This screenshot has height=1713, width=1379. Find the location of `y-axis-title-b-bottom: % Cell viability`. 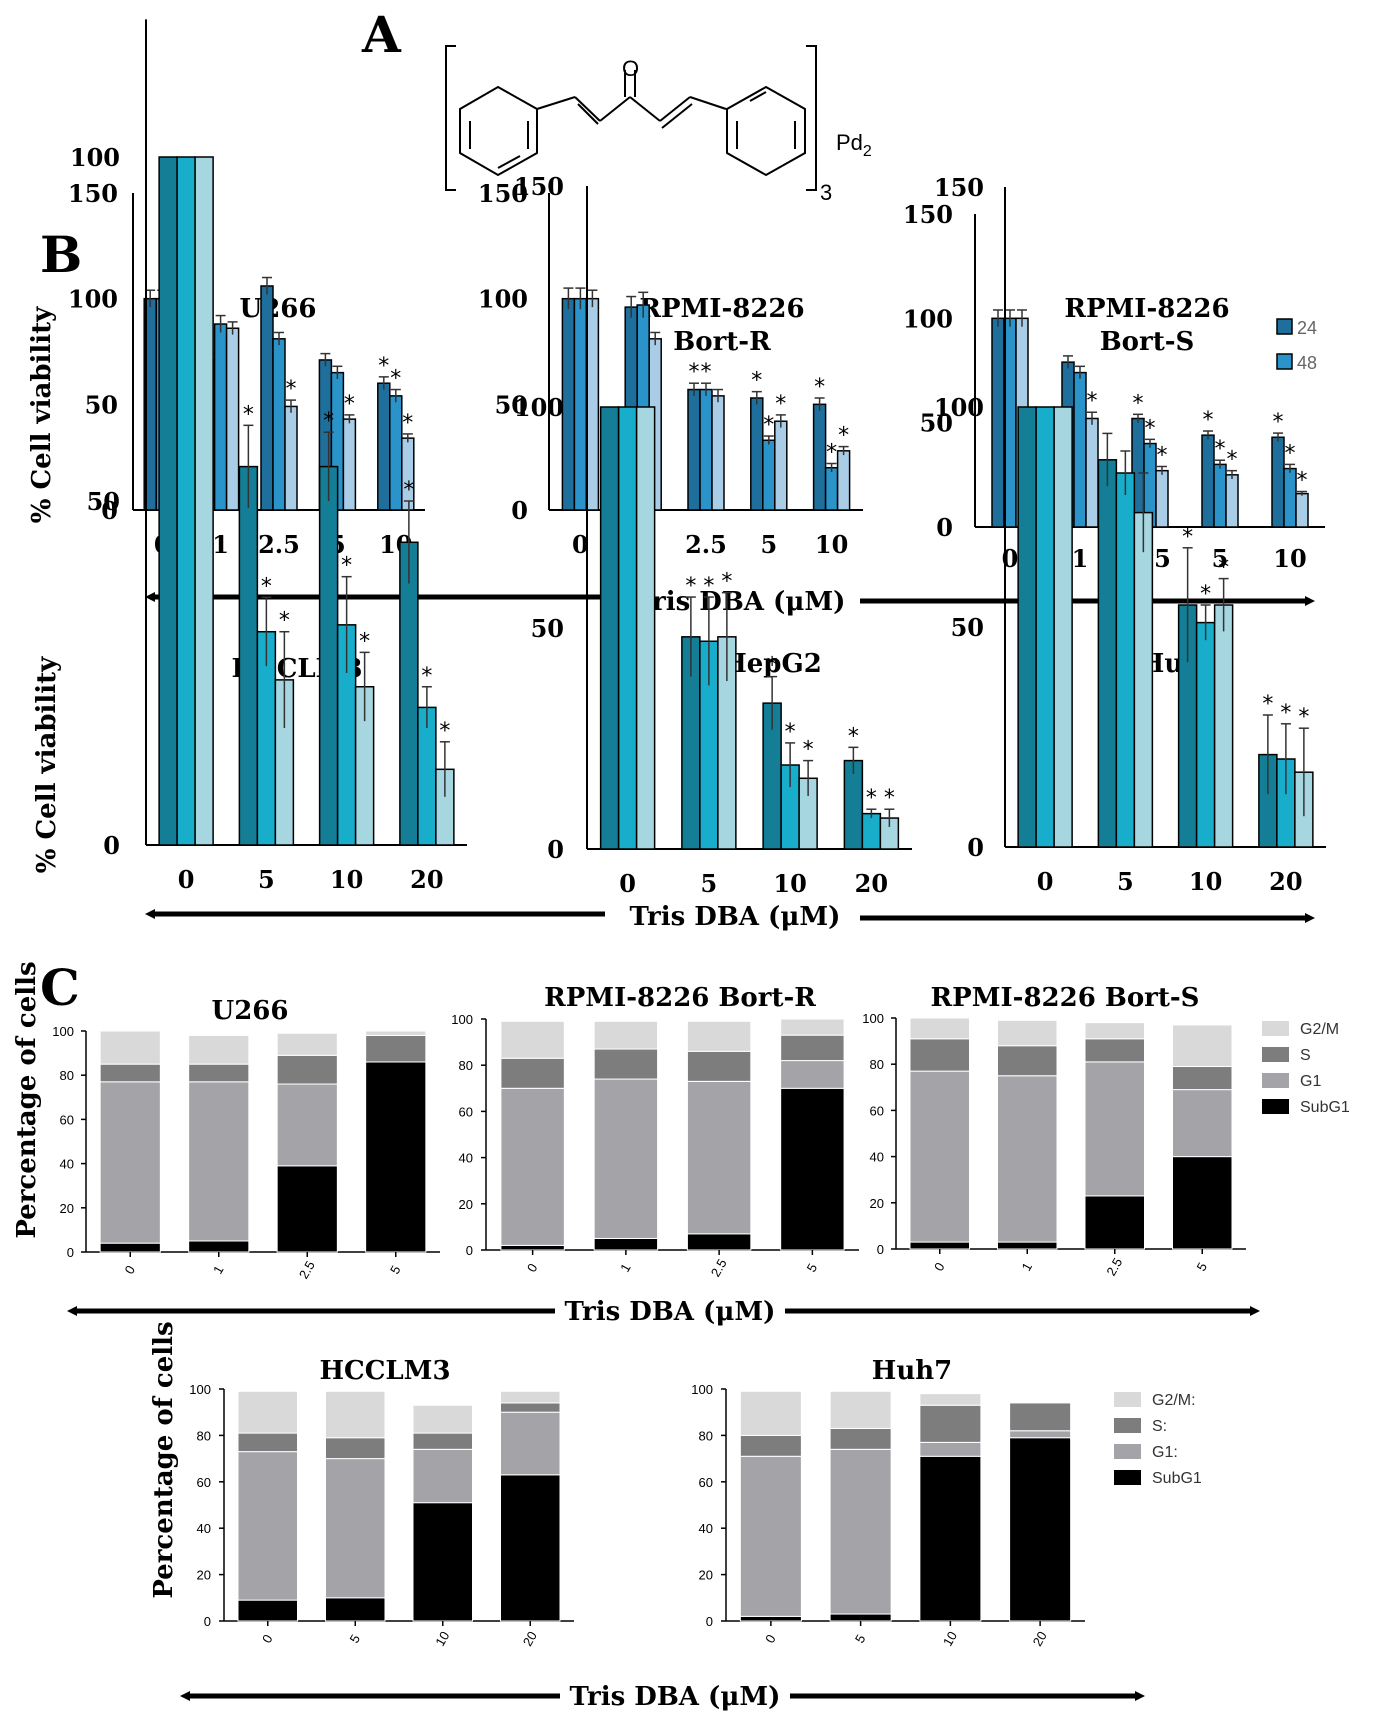

y-axis-title-b-bottom: % Cell viability is located at coordinates (47, 764).